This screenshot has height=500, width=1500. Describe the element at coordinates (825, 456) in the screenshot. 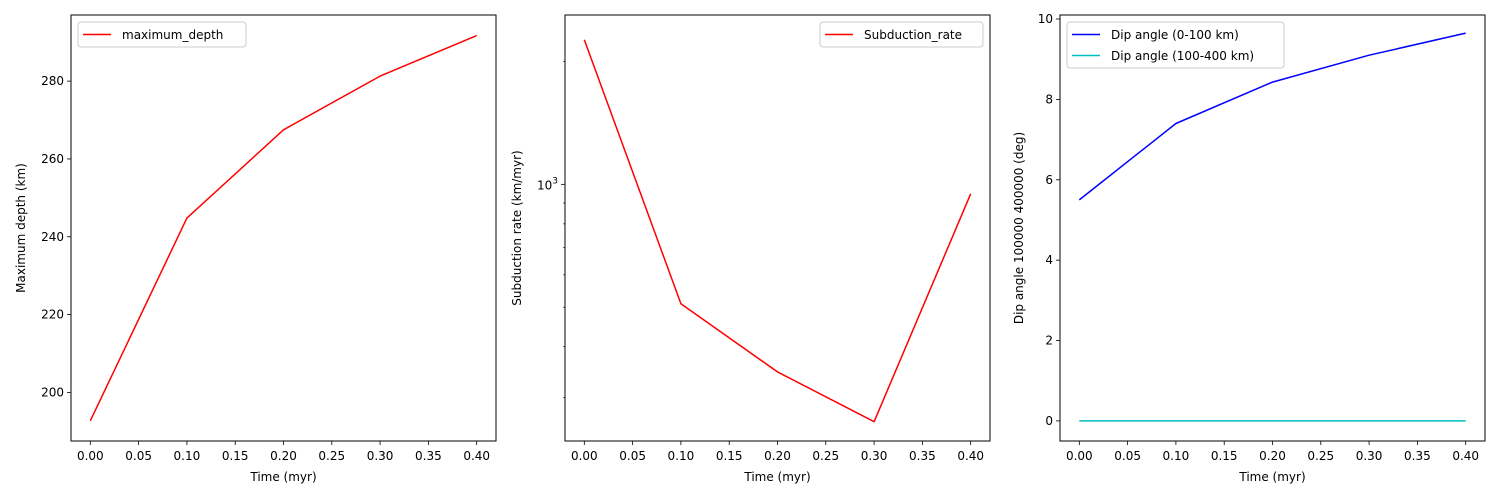

I see `rate-x-tick-label: 0.25` at that location.